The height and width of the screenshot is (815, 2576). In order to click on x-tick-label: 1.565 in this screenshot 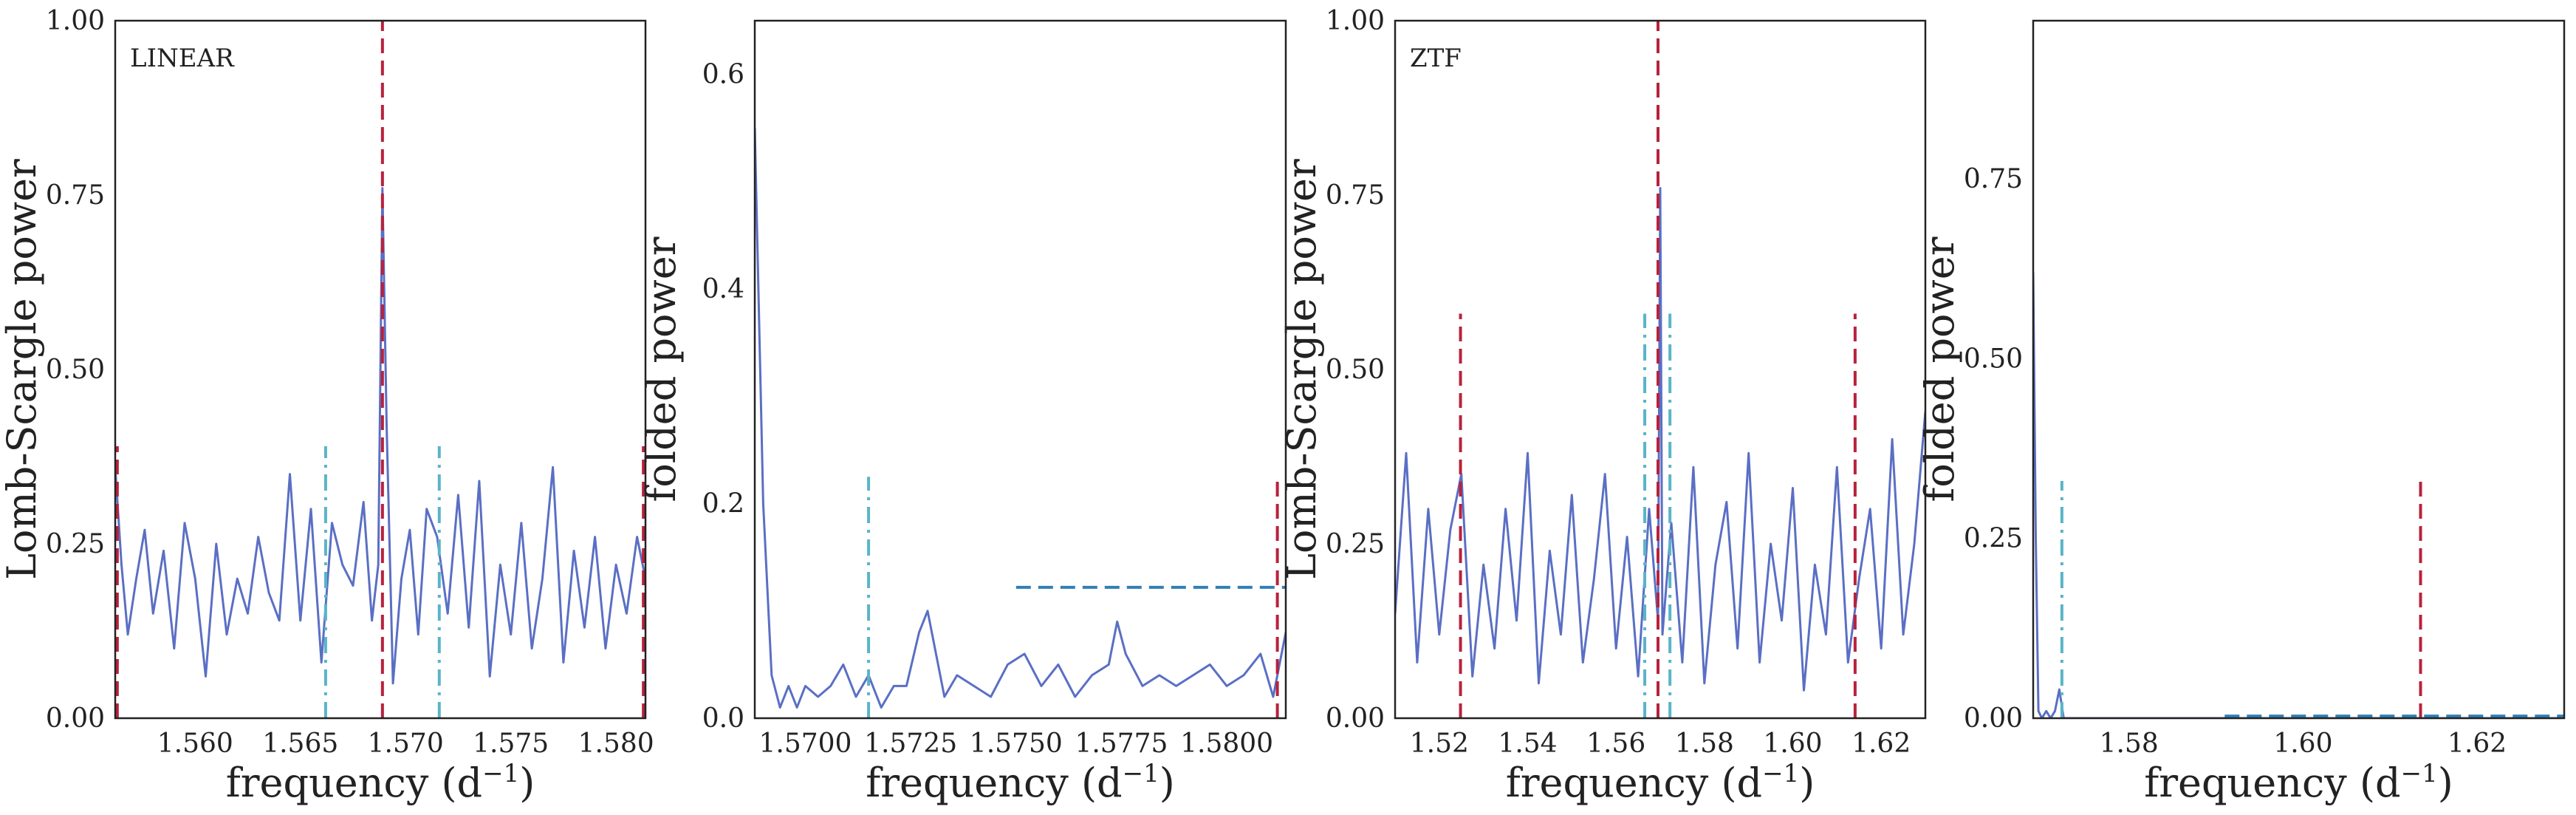, I will do `click(300, 744)`.